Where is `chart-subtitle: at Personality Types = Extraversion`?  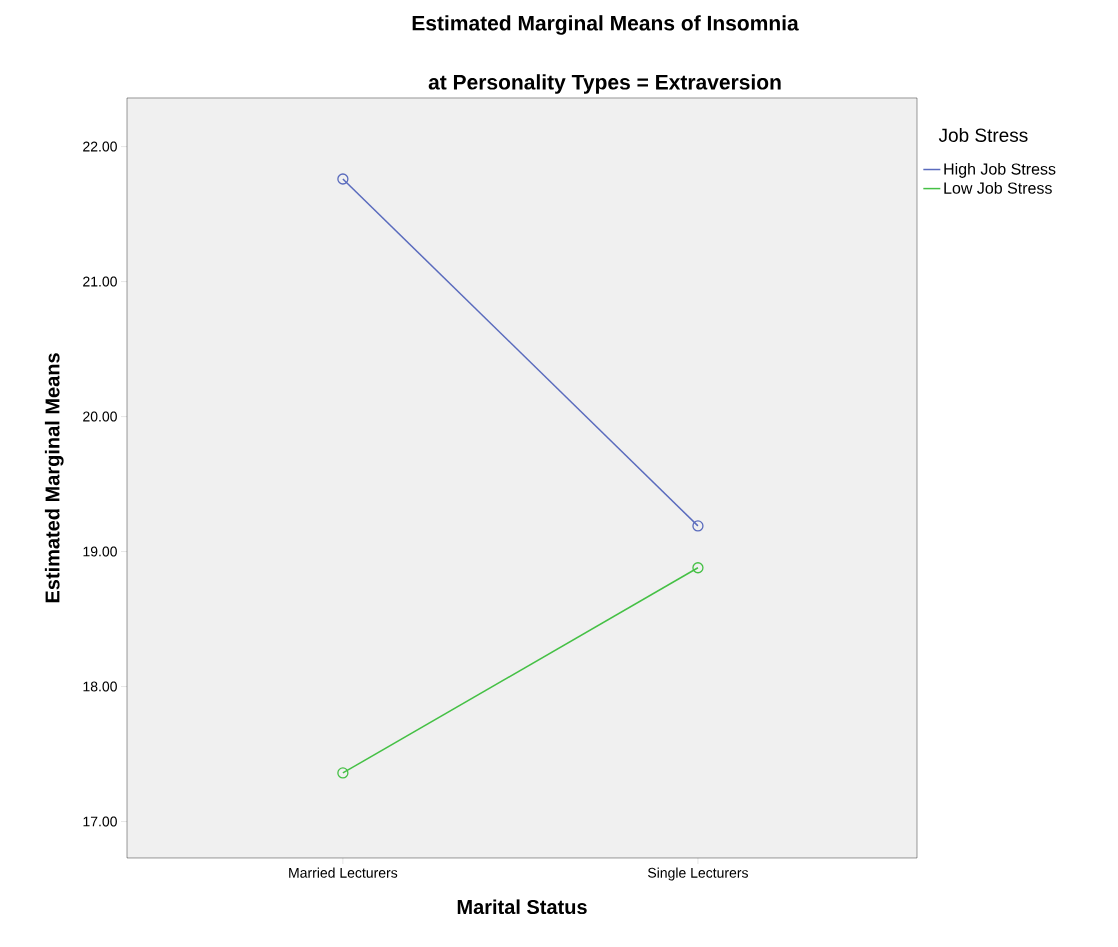
chart-subtitle: at Personality Types = Extraversion is located at coordinates (604, 84).